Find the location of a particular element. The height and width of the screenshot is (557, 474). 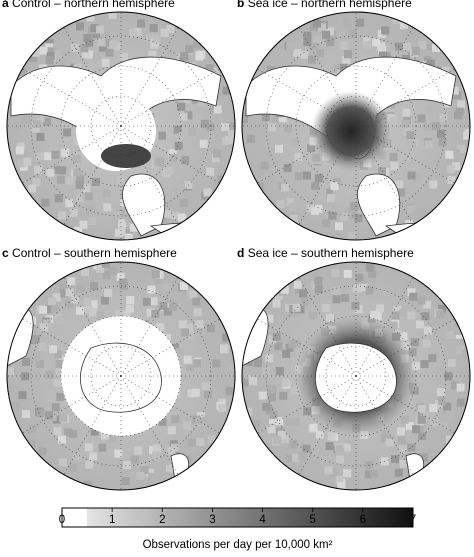

panel-text: Control – southern hemisphere is located at coordinates (94, 253).